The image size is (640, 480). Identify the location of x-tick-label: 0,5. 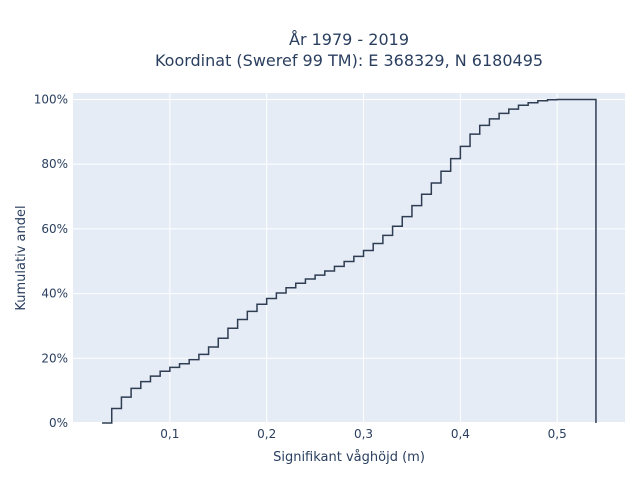
(557, 434).